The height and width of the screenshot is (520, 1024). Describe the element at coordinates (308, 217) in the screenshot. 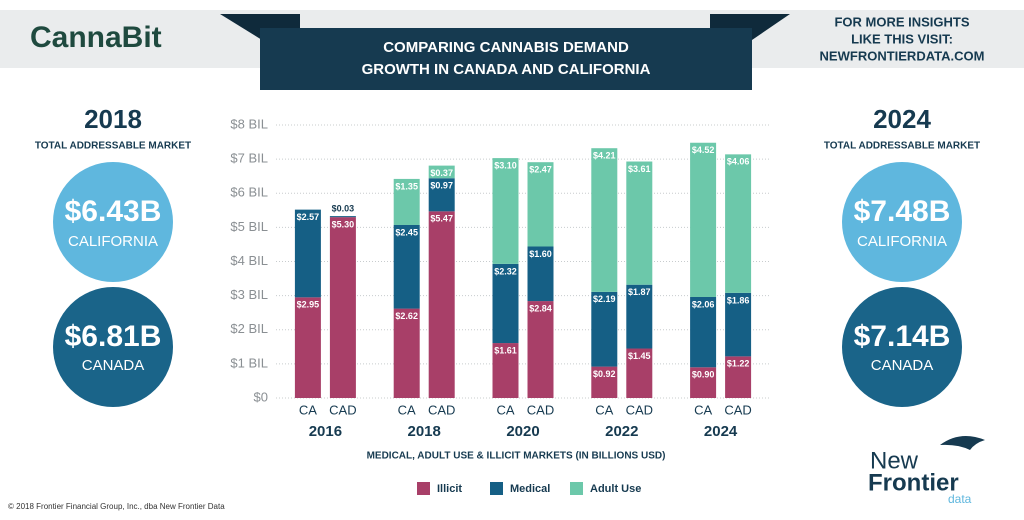

I see `value-label: $2.57` at that location.